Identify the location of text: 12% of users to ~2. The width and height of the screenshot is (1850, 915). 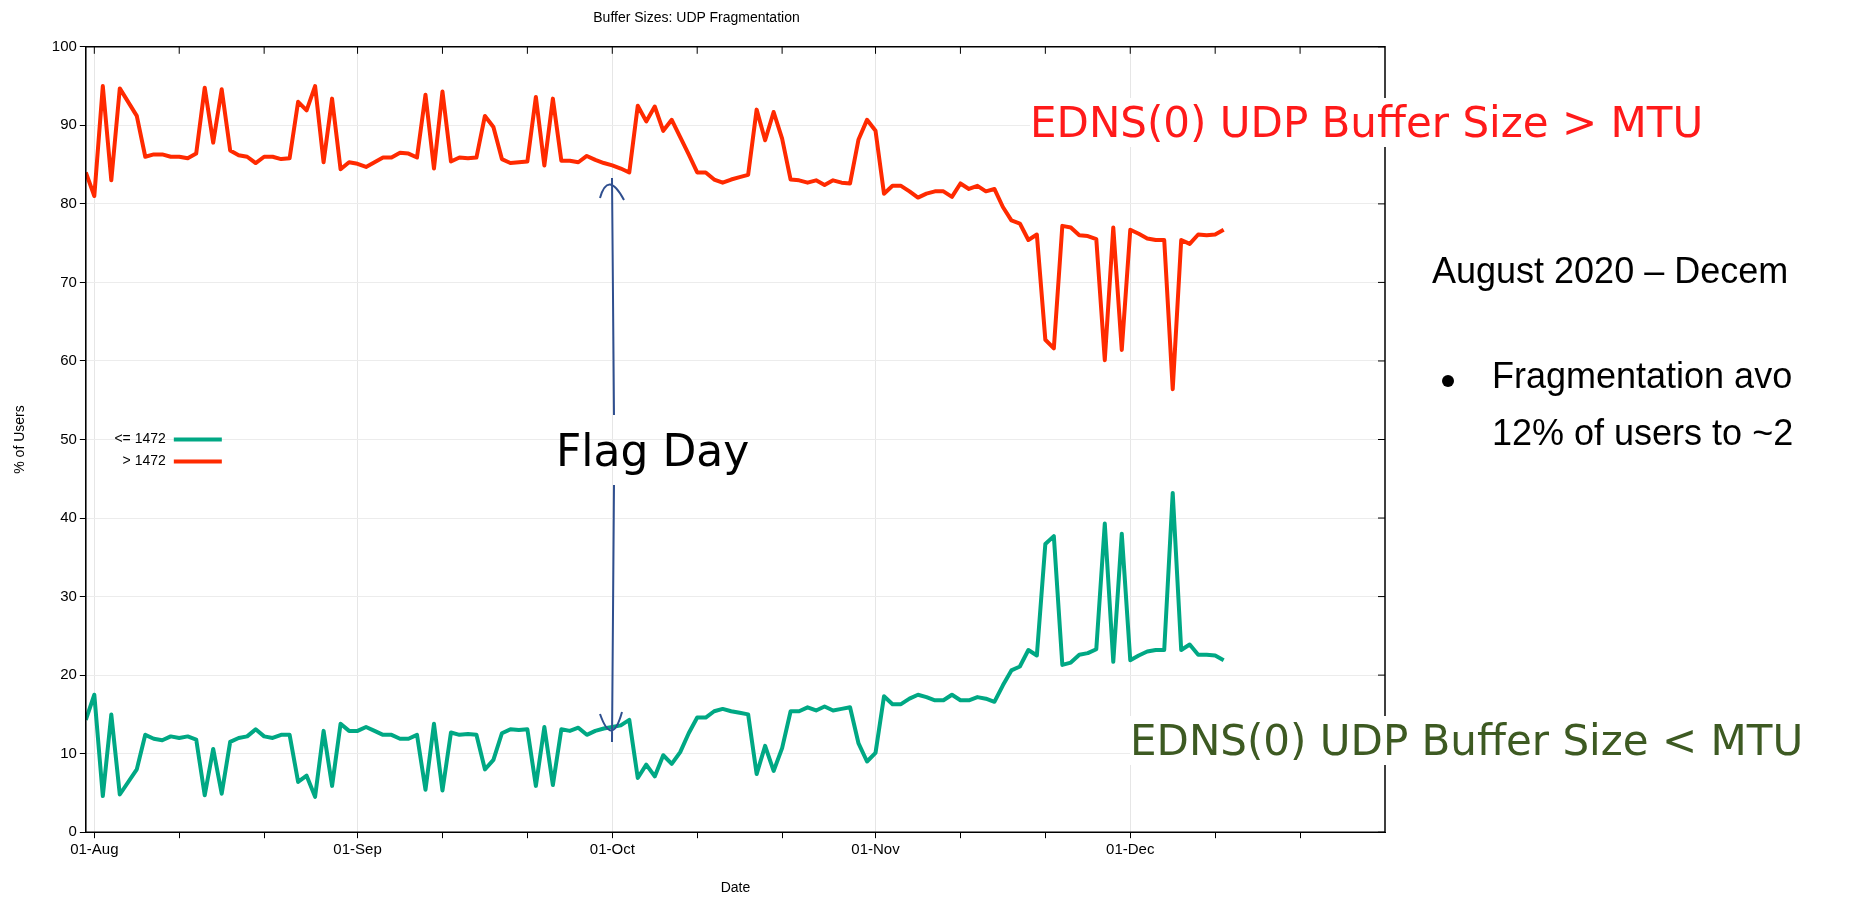
(1643, 433).